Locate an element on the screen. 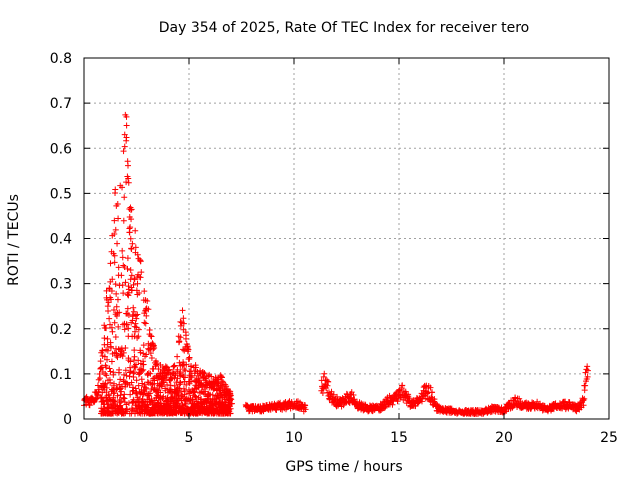 The width and height of the screenshot is (640, 480). y-tick-labels: 0 0.1 0.2 0.3 0.4 0.5 0.6 0.7 0.8 is located at coordinates (61, 239).